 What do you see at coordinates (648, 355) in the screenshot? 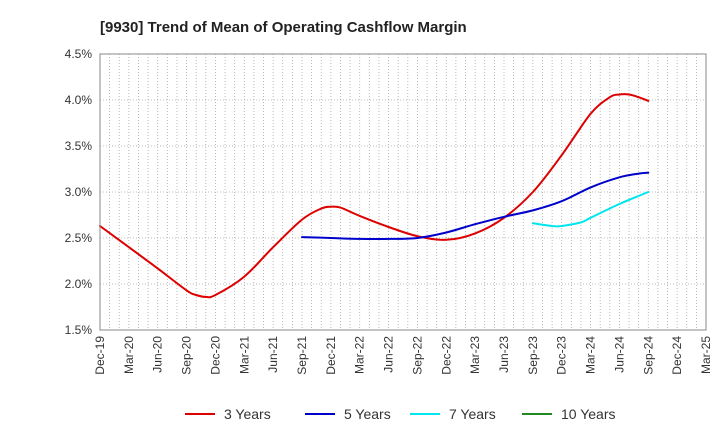
I see `x-tick-label: Sep-24` at bounding box center [648, 355].